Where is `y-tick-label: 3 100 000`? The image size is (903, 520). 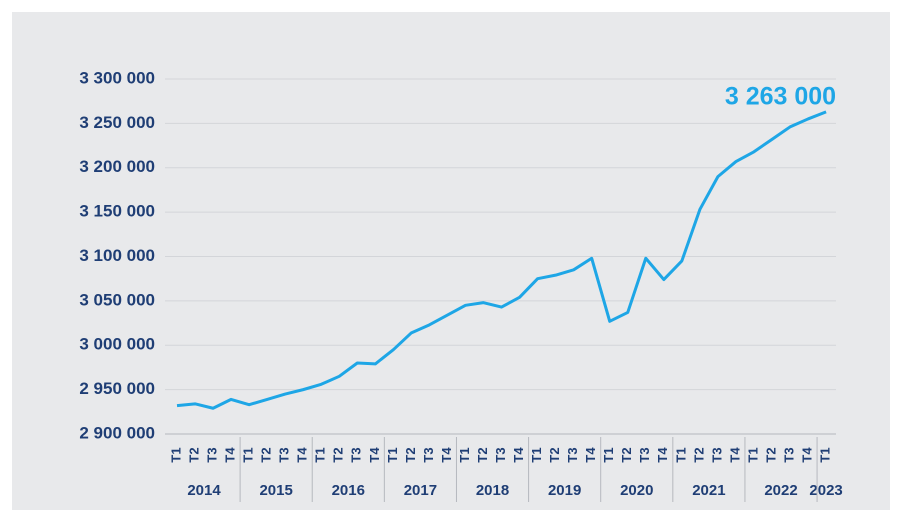 y-tick-label: 3 100 000 is located at coordinates (117, 255).